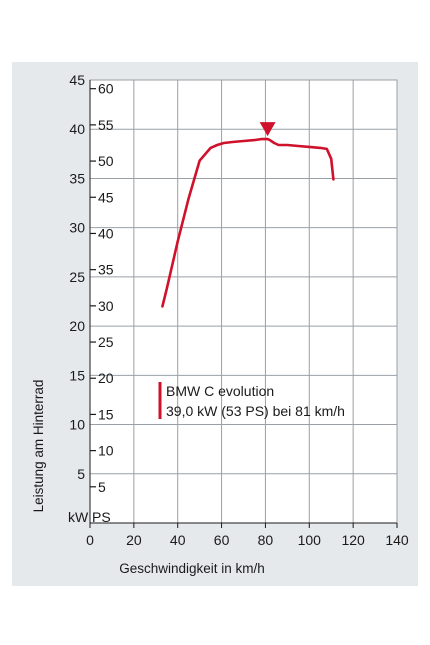 The image size is (430, 645). What do you see at coordinates (77, 228) in the screenshot?
I see `y-kw-tick-label: 30` at bounding box center [77, 228].